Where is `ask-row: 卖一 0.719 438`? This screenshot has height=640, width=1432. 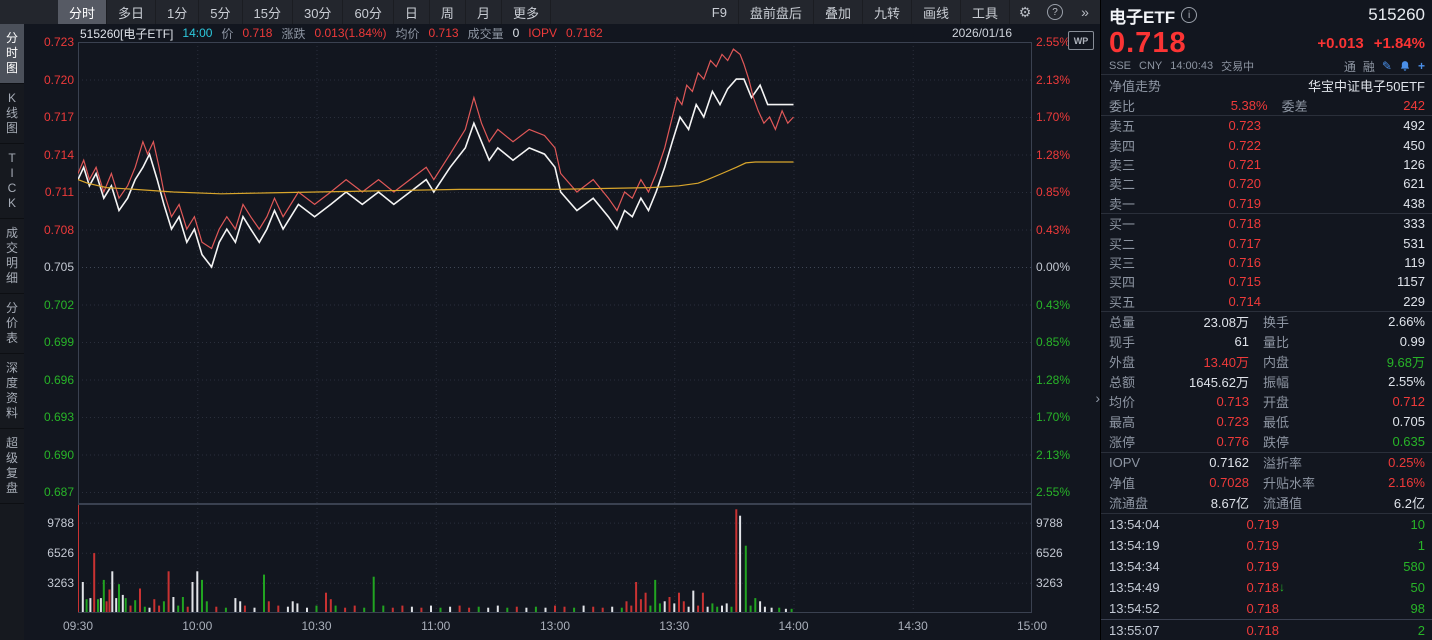
ask-row: 卖一 0.719 438 is located at coordinates (1266, 203).